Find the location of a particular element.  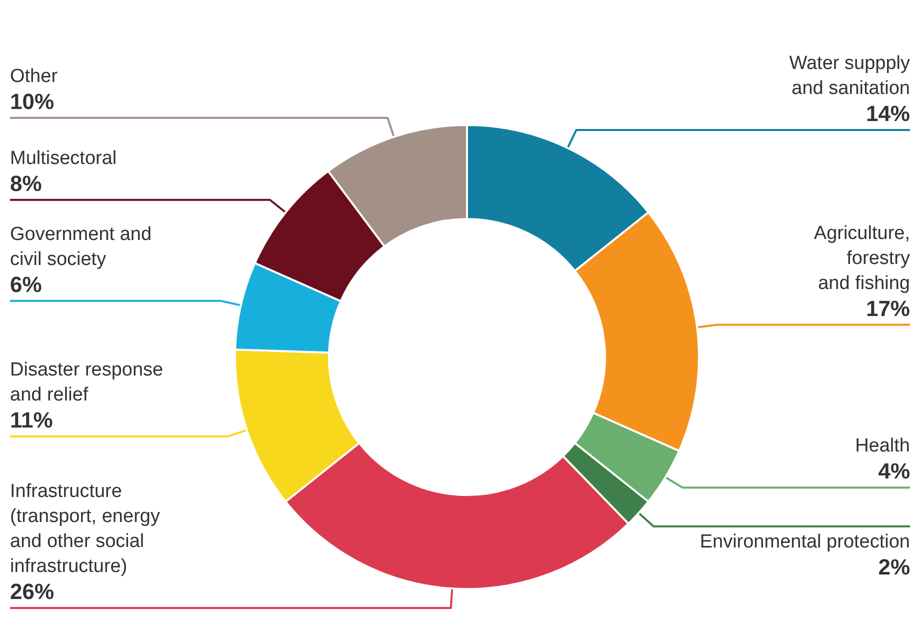

data-label: 4% is located at coordinates (894, 471).